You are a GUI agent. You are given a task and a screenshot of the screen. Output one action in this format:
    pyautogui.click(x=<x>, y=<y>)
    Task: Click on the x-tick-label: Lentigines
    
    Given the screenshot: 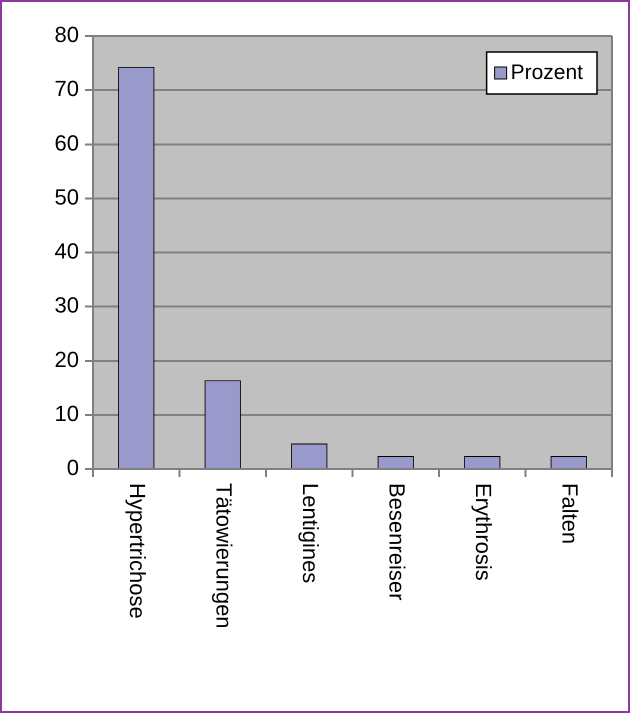 What is the action you would take?
    pyautogui.click(x=311, y=533)
    